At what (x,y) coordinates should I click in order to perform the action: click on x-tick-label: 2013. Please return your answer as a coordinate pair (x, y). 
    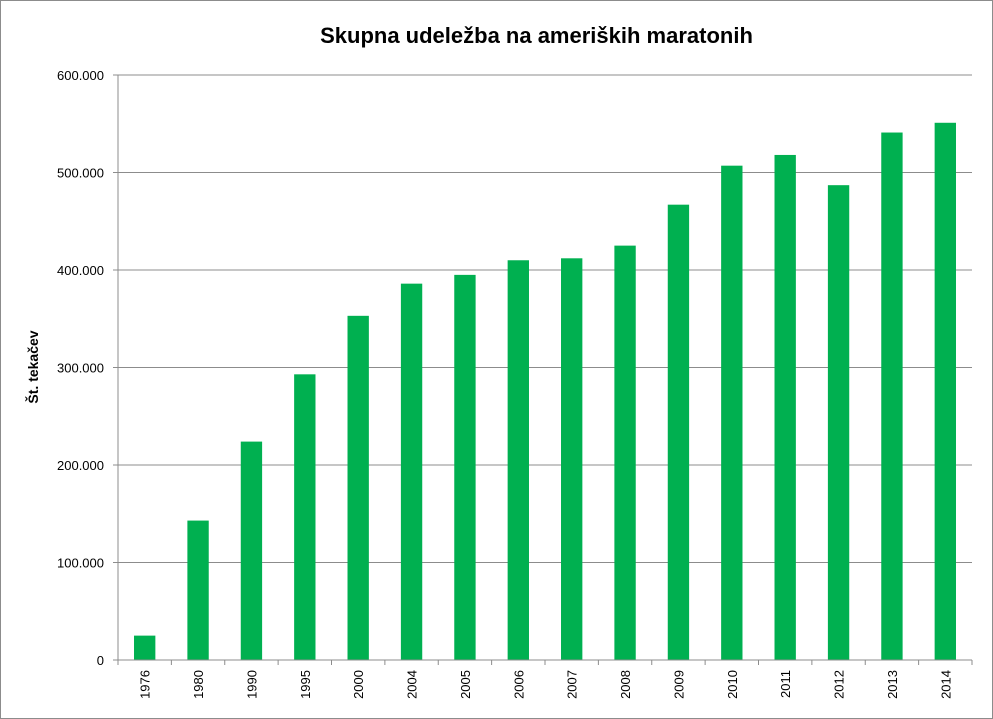
    Looking at the image, I should click on (892, 684).